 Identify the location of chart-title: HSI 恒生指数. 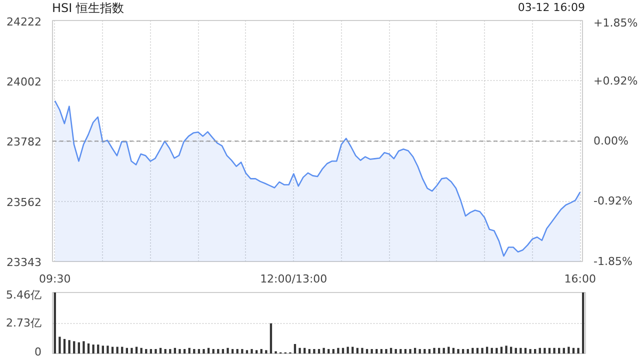
(88, 8).